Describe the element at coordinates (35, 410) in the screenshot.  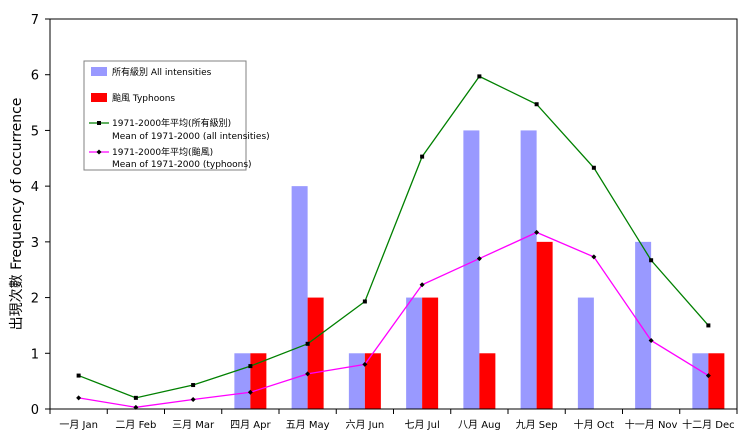
I see `y-tick-label: 0` at that location.